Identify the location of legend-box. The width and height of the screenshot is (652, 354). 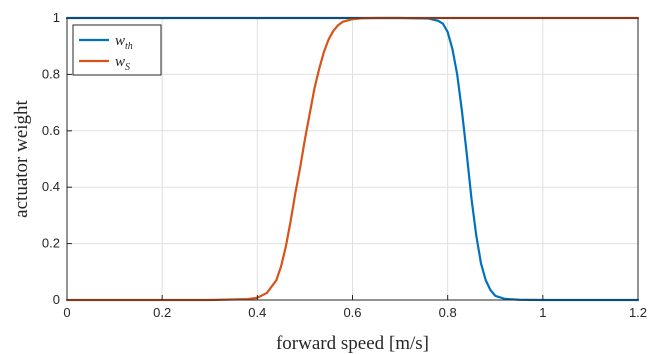
(117, 50).